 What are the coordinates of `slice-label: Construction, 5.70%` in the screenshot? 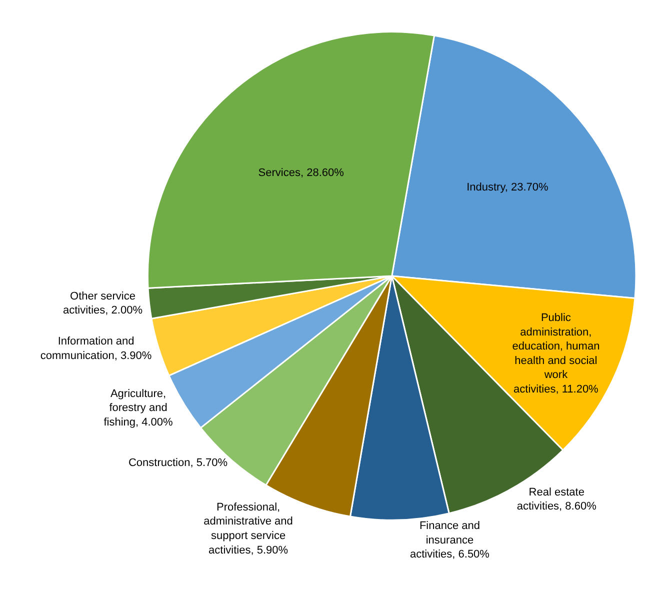 It's located at (178, 462).